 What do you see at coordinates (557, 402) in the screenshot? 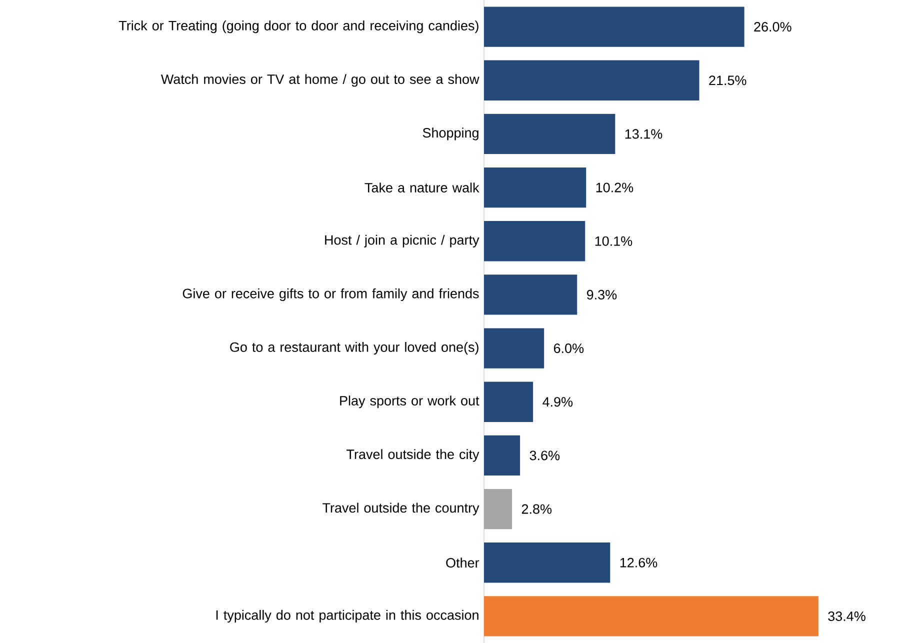
I see `data-label: 4.9%` at bounding box center [557, 402].